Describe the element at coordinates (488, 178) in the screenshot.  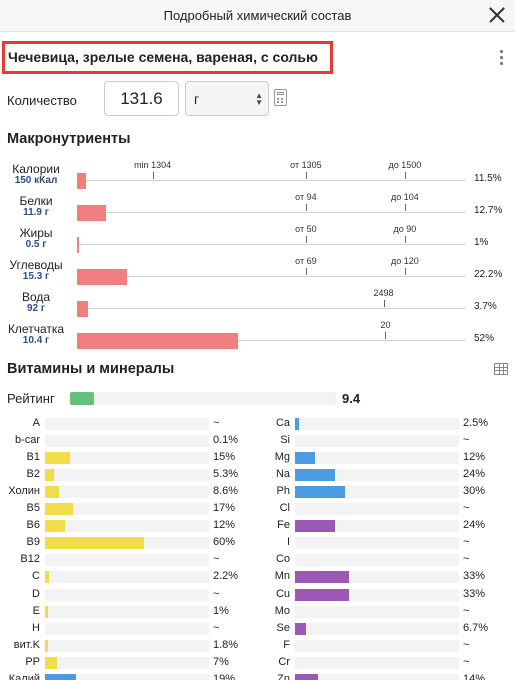
I see `macro-percent: 11.5%` at that location.